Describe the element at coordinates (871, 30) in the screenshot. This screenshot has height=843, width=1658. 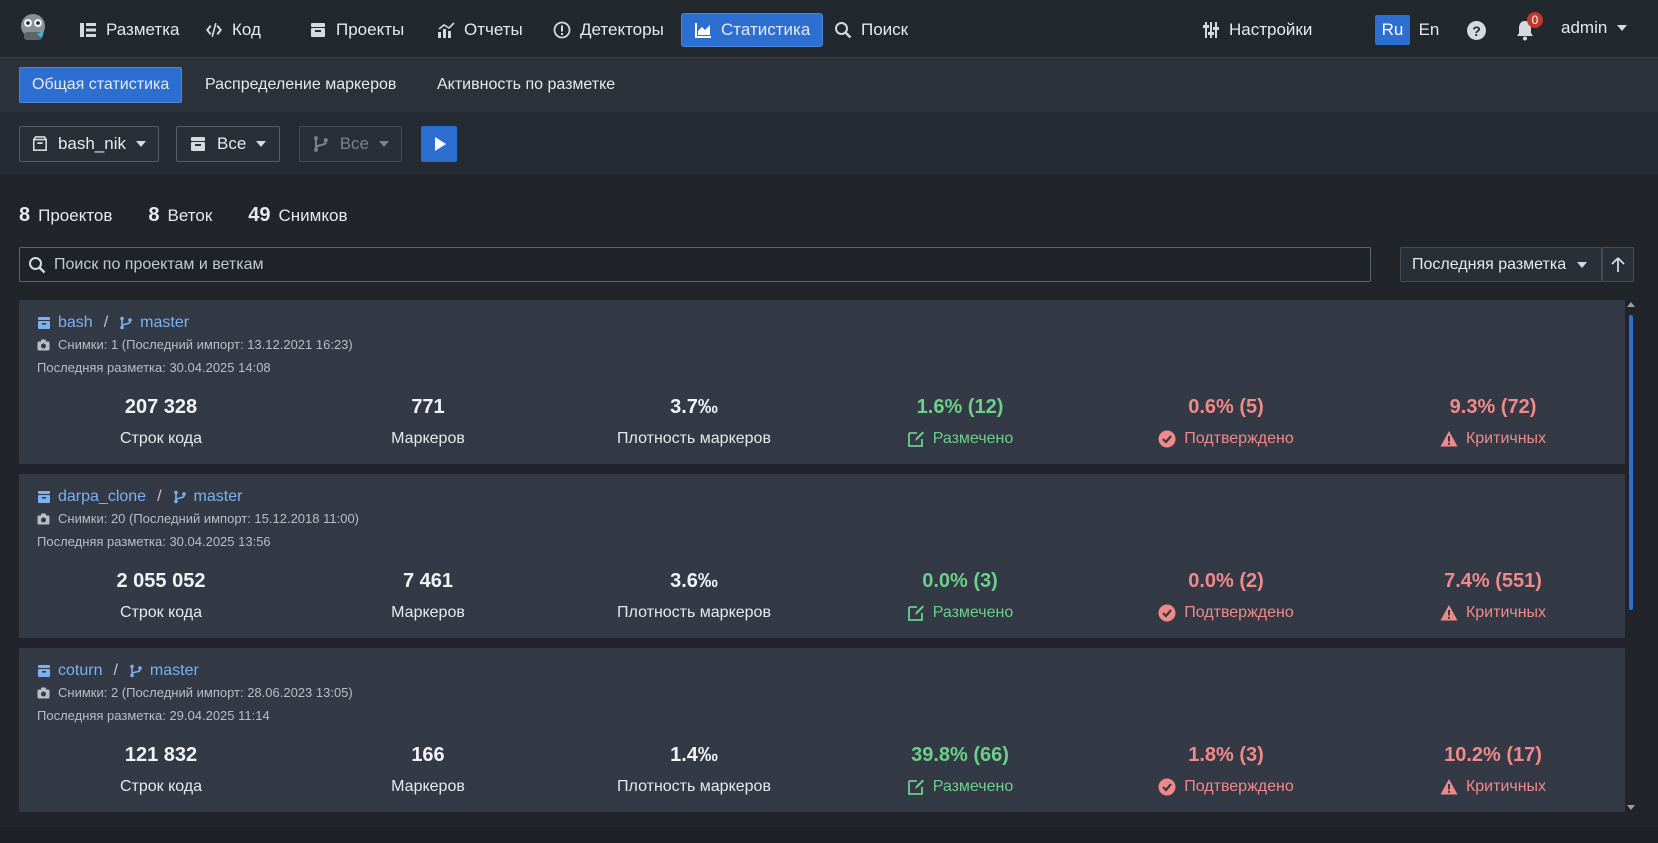
I see `nav-search: Поиск` at that location.